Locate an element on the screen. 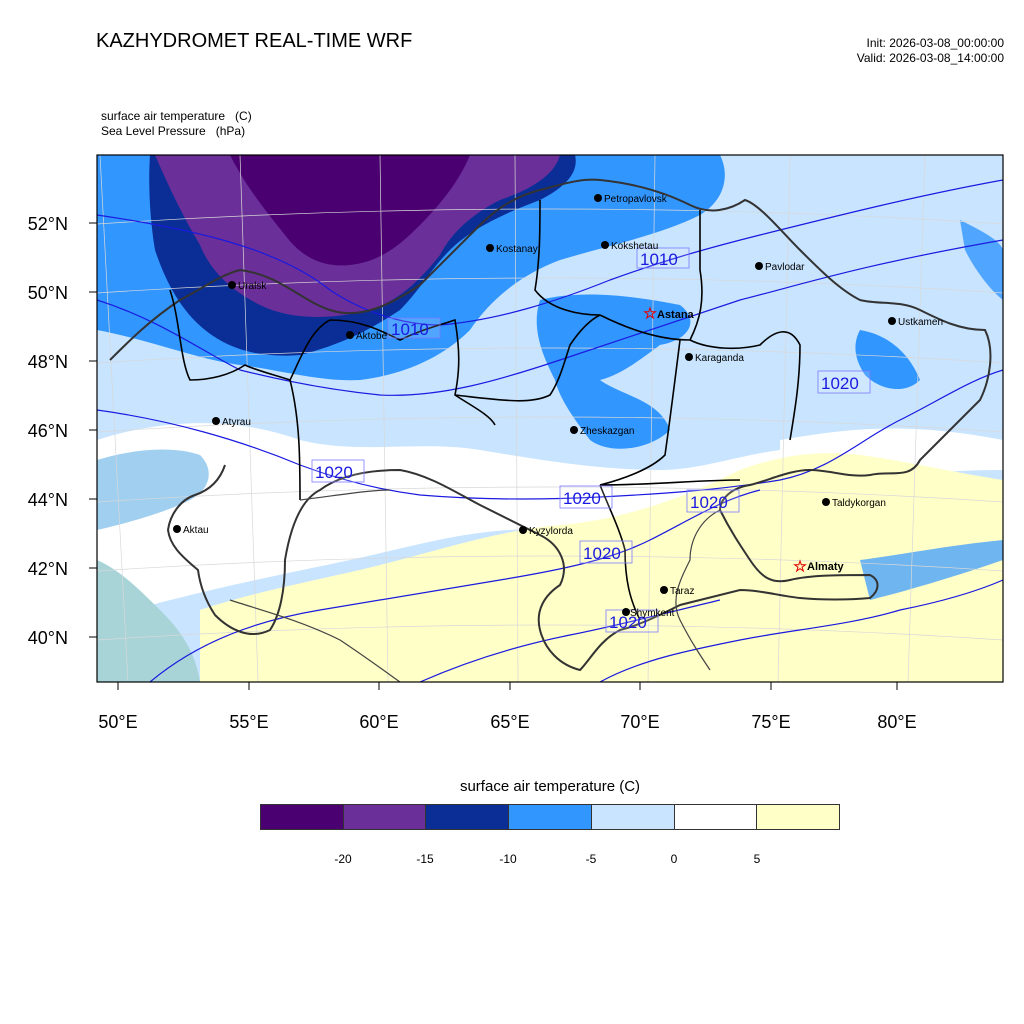  city-kostanay: Kostanay is located at coordinates (512, 249).